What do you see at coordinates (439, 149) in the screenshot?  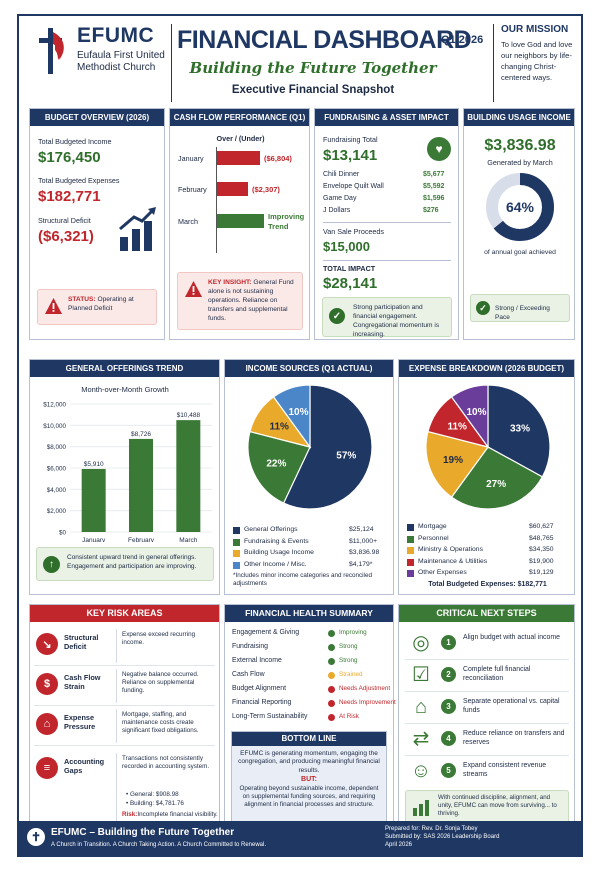 I see `heart-hand-icon: ♥` at bounding box center [439, 149].